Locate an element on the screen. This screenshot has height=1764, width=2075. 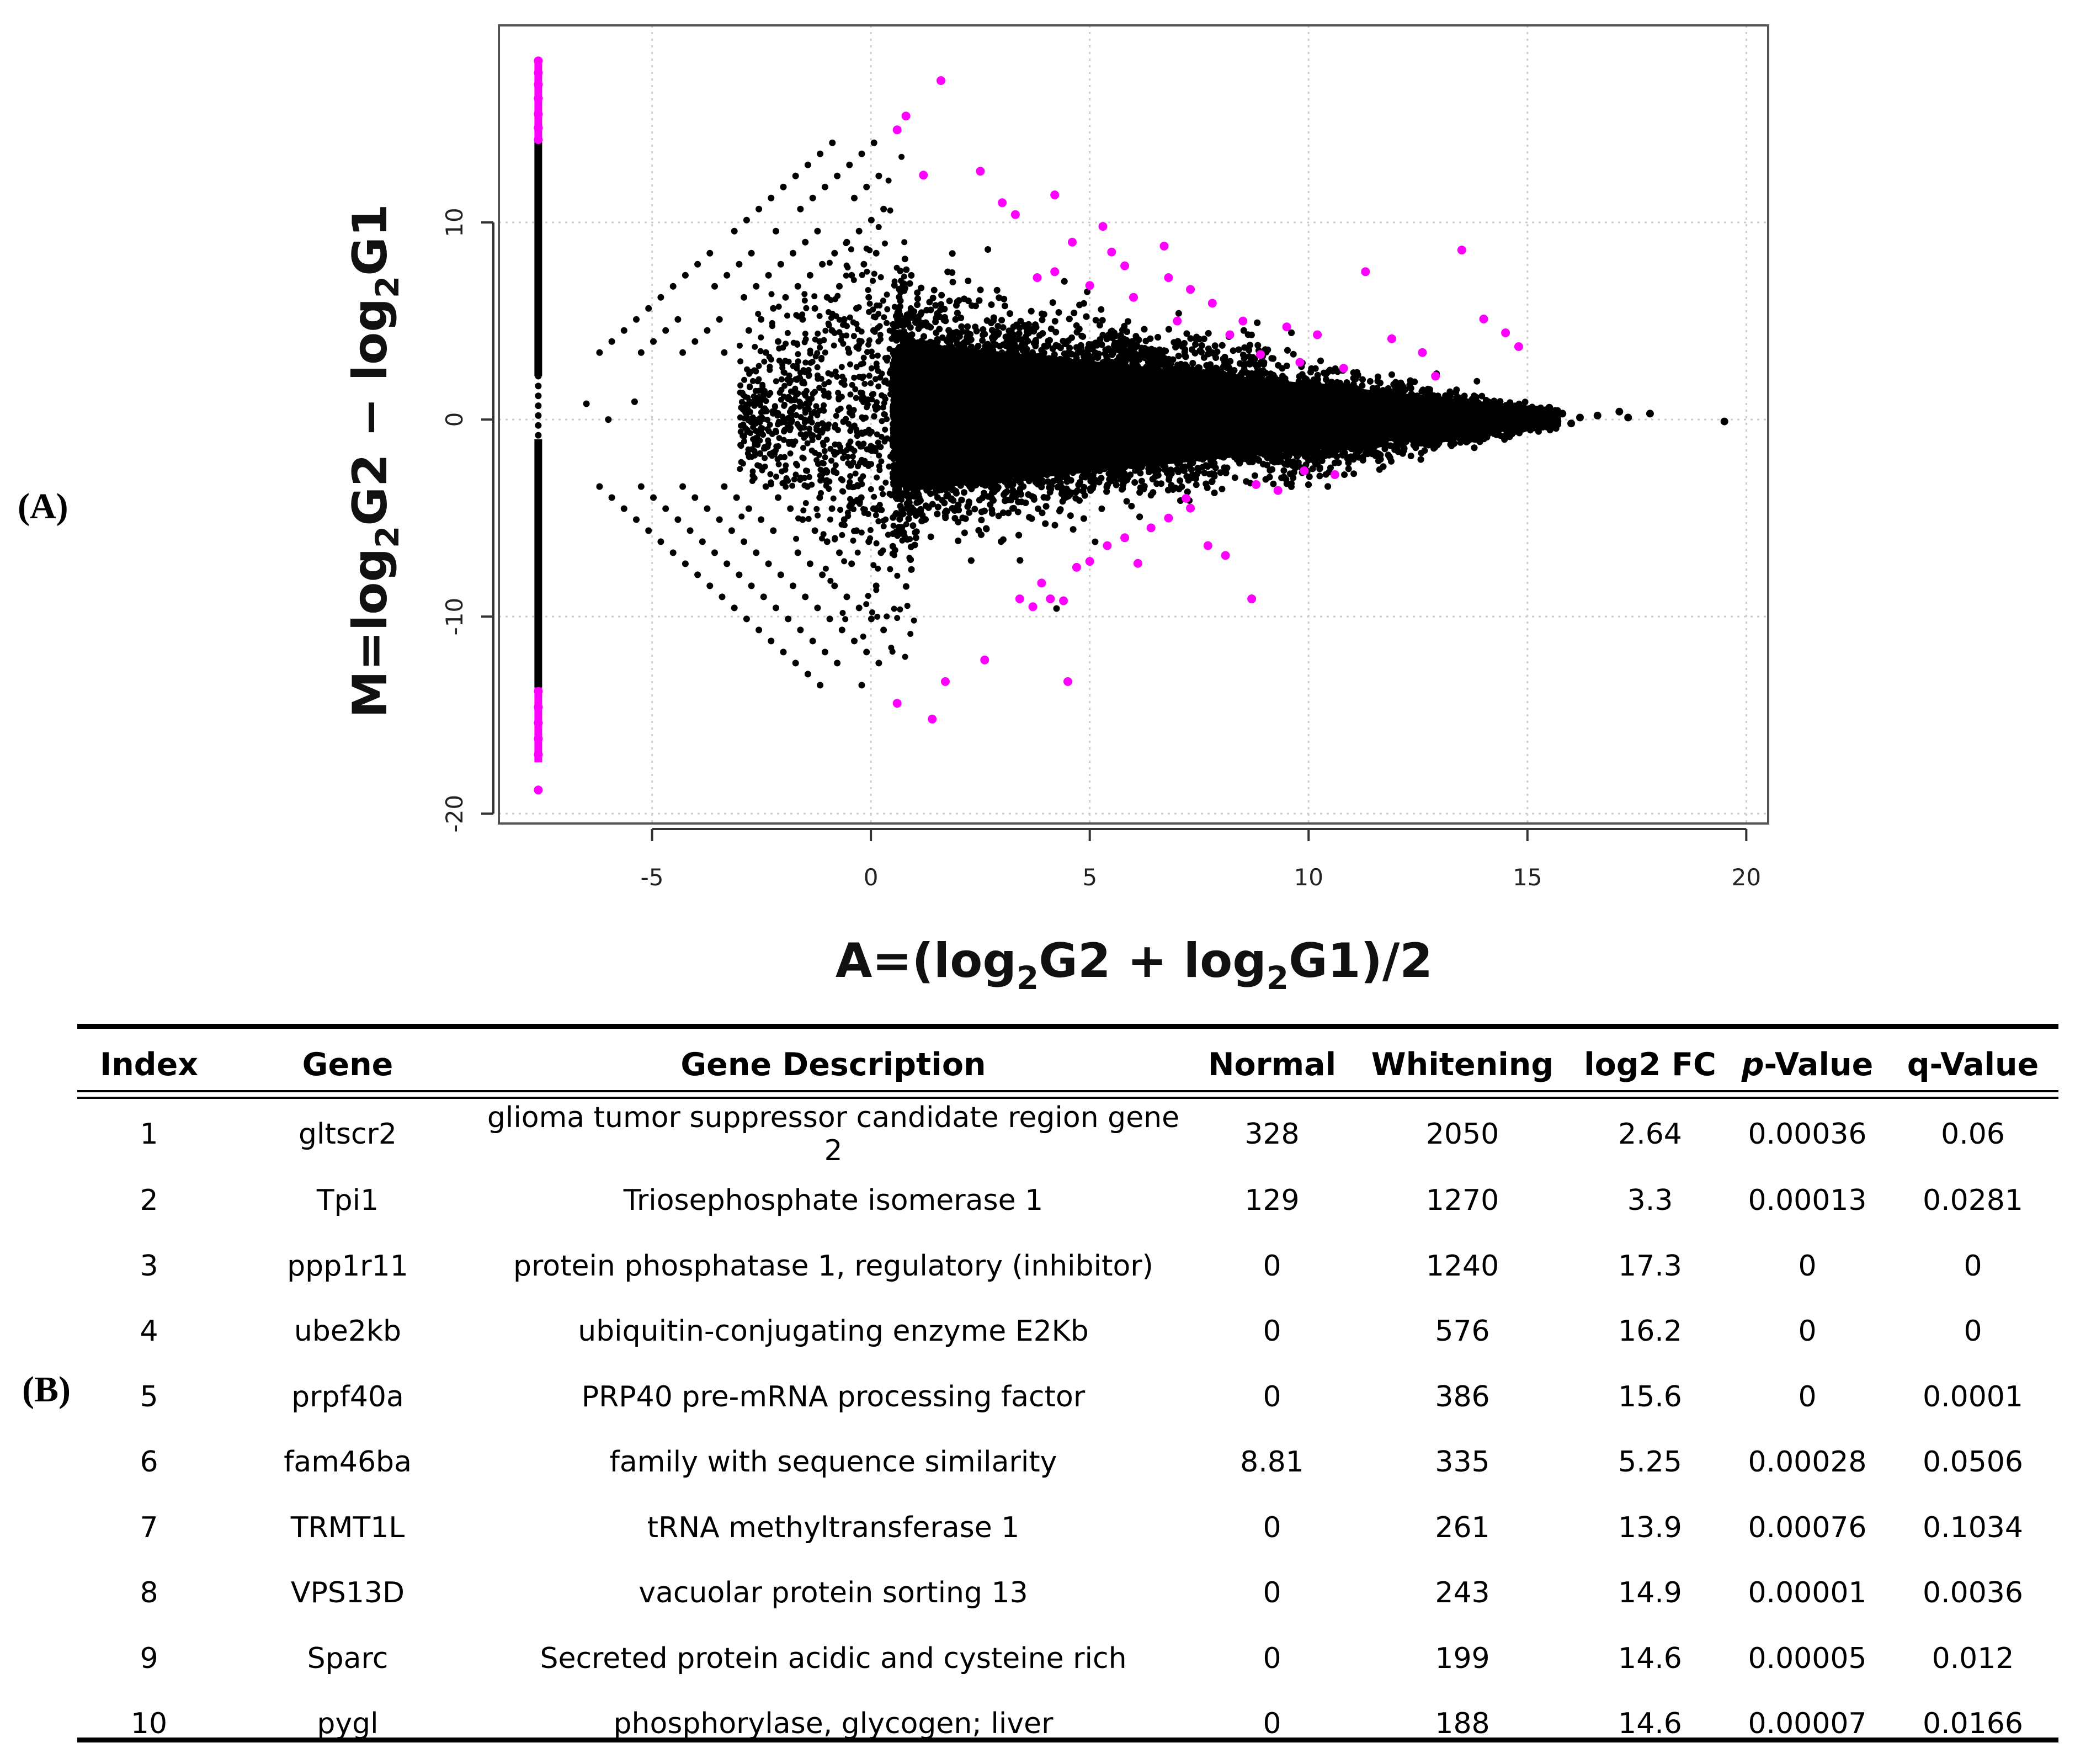
zero-strip-lower is located at coordinates (538, 563).